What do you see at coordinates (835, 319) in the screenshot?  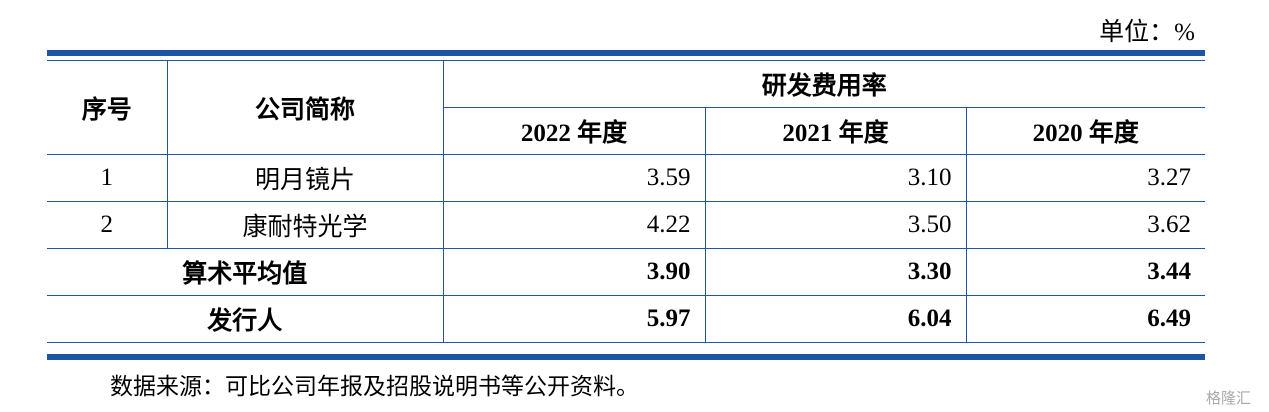 I see `table-cell: 6.04` at bounding box center [835, 319].